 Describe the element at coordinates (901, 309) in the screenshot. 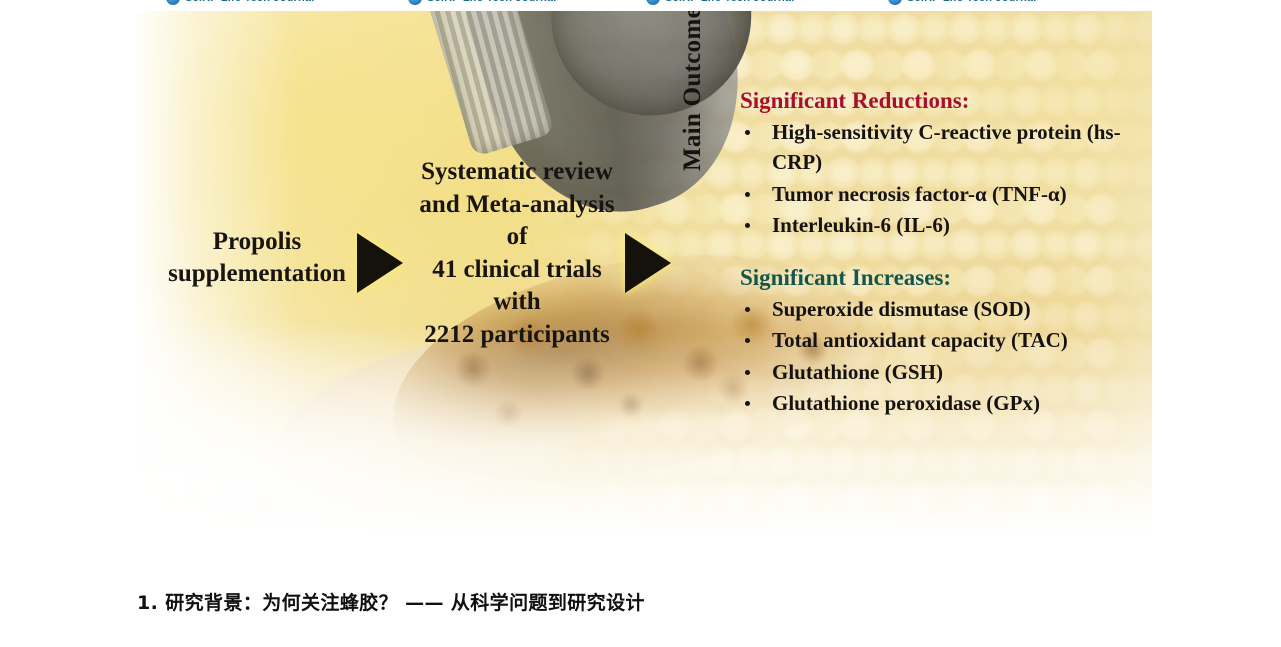

I see `list-item-label: Superoxide dismutase (SOD)` at that location.